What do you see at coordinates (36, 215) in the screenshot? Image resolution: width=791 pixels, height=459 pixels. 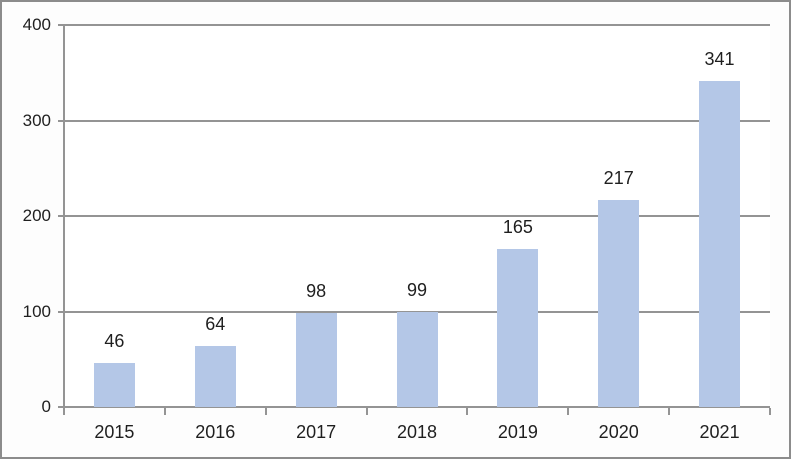 I see `y-tick-label: 200` at bounding box center [36, 215].